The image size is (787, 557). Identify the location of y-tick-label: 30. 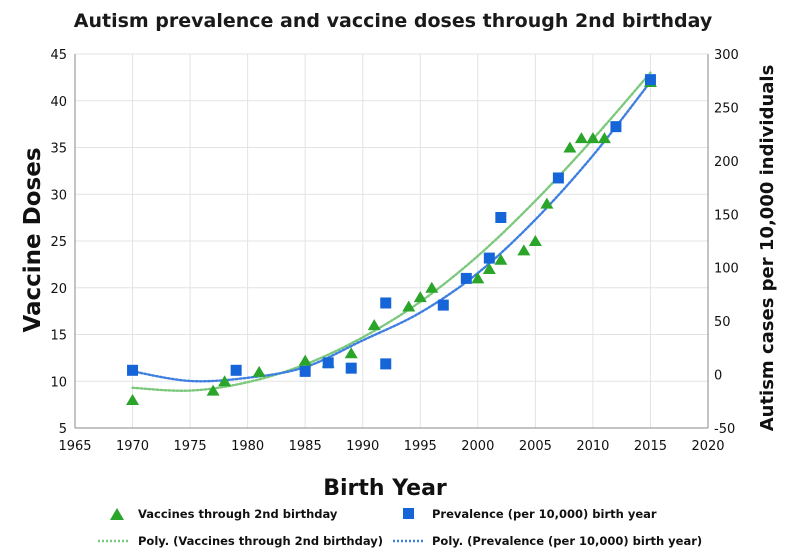
(58, 195).